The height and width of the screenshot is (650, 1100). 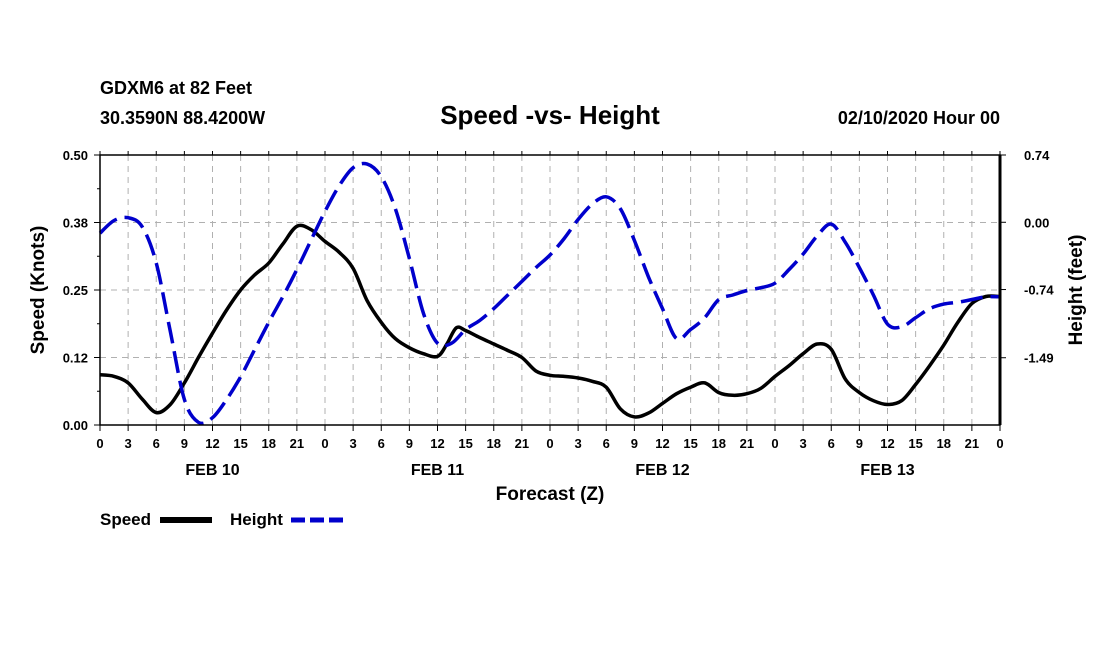 I want to click on x-day-label: FEB 12, so click(x=662, y=470).